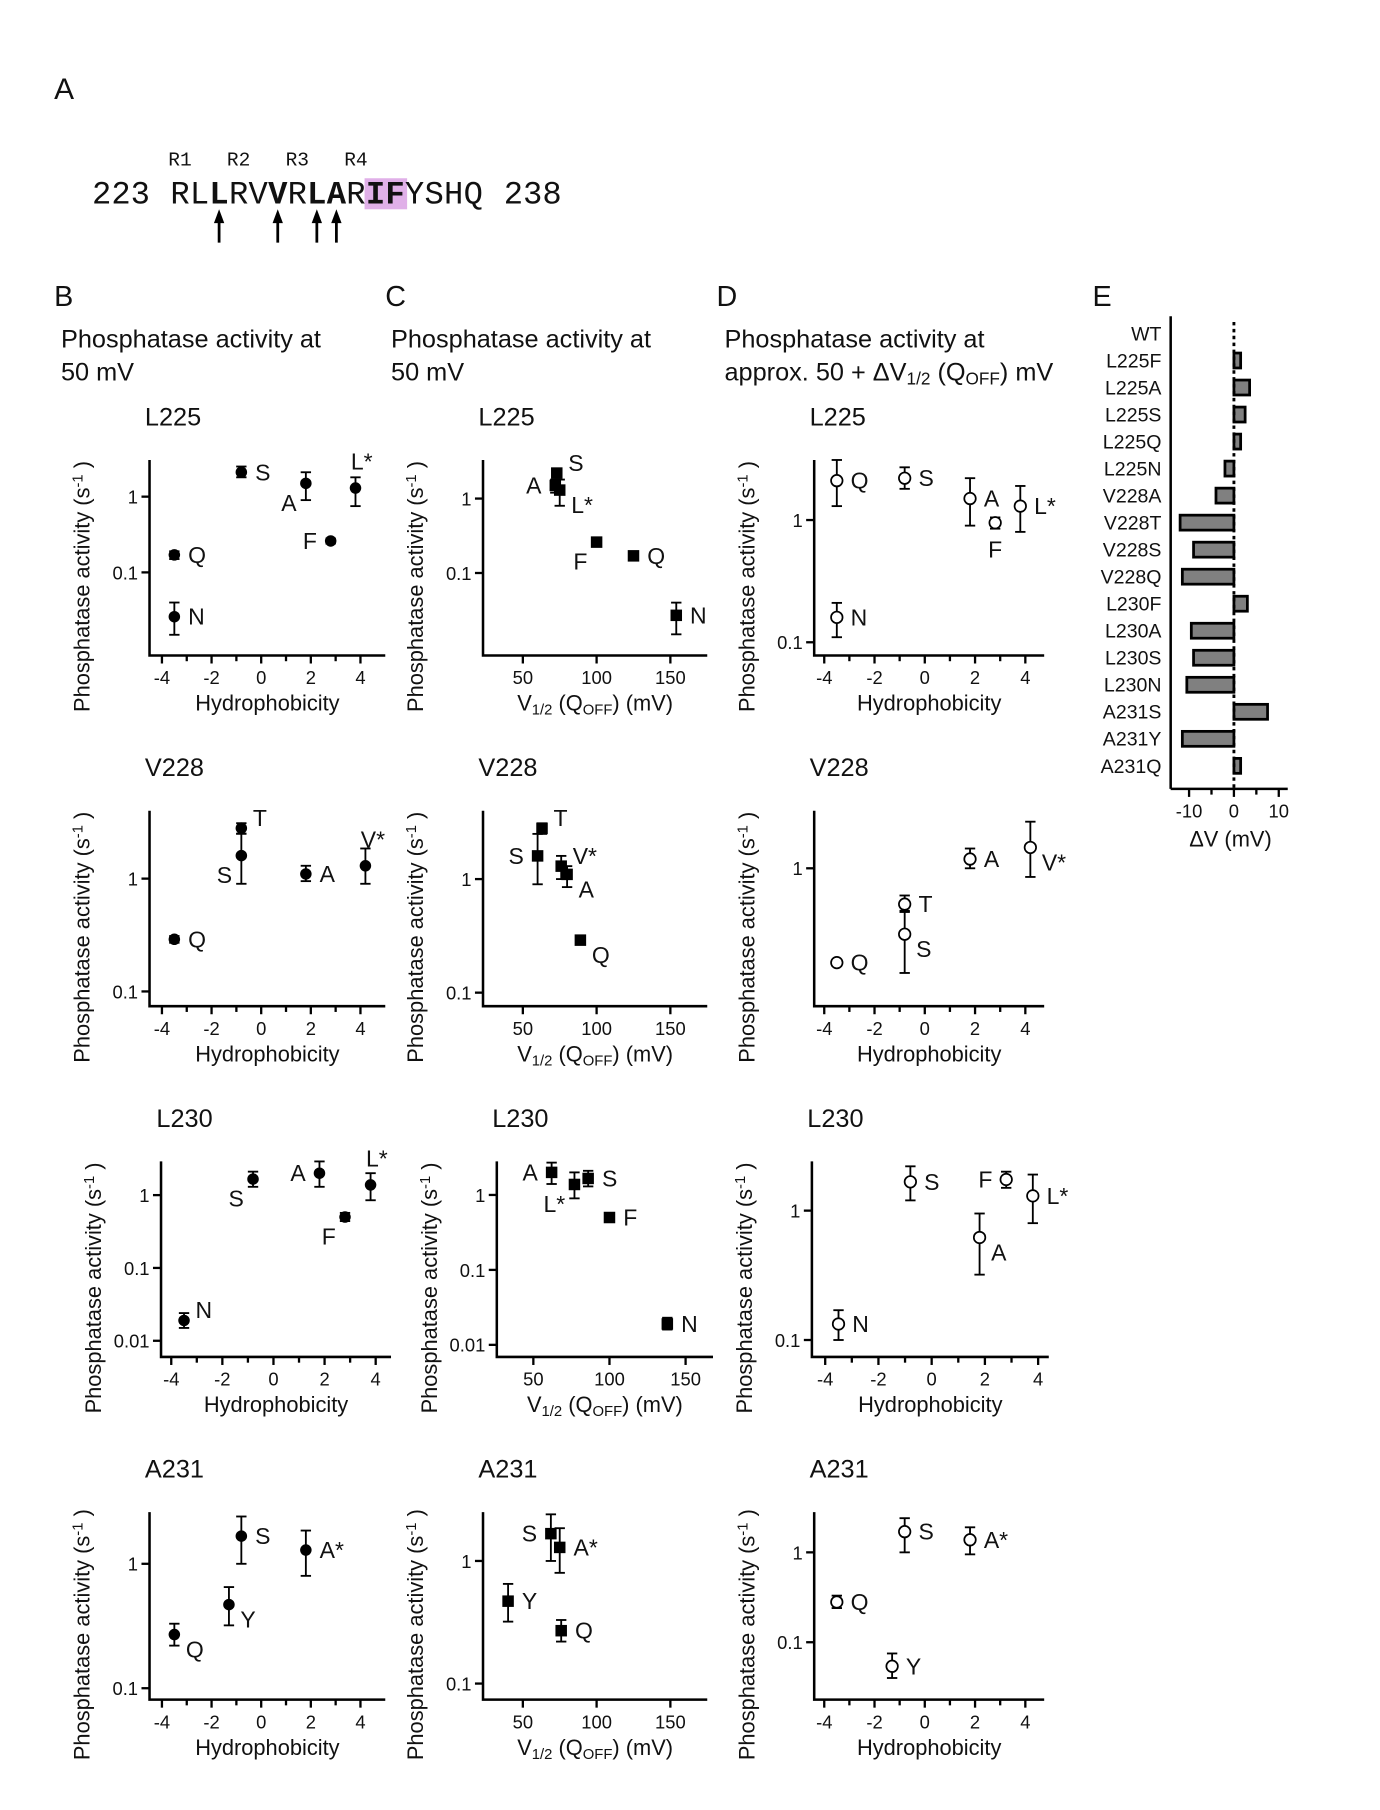  I want to click on category-label: L230N, so click(1133, 686).